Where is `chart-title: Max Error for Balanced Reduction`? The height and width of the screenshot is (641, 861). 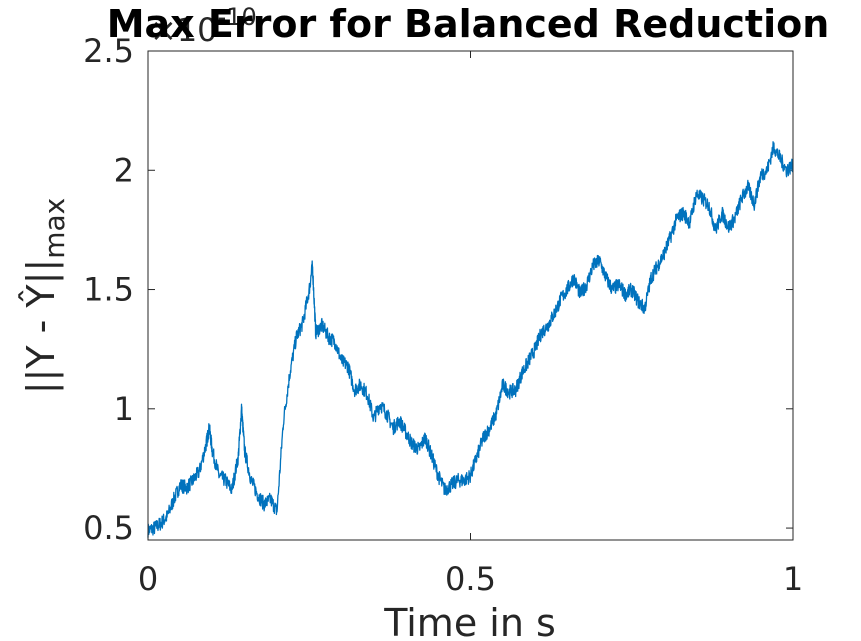 chart-title: Max Error for Balanced Reduction is located at coordinates (468, 24).